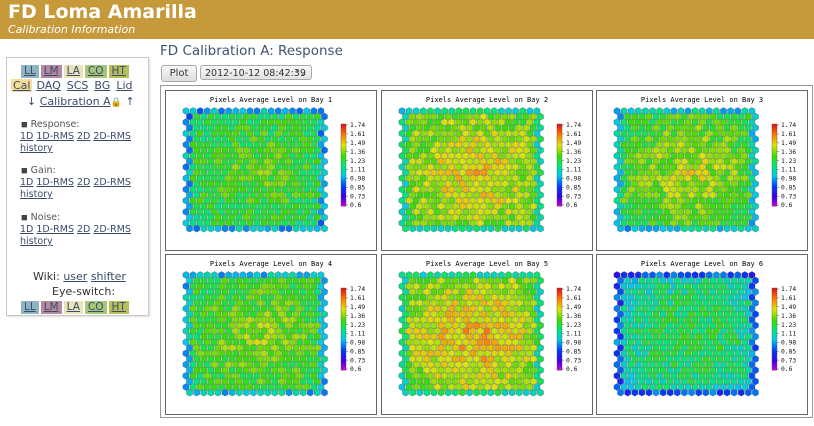 This screenshot has width=814, height=426. Describe the element at coordinates (73, 71) in the screenshot. I see `eye-tab-la: LA` at that location.